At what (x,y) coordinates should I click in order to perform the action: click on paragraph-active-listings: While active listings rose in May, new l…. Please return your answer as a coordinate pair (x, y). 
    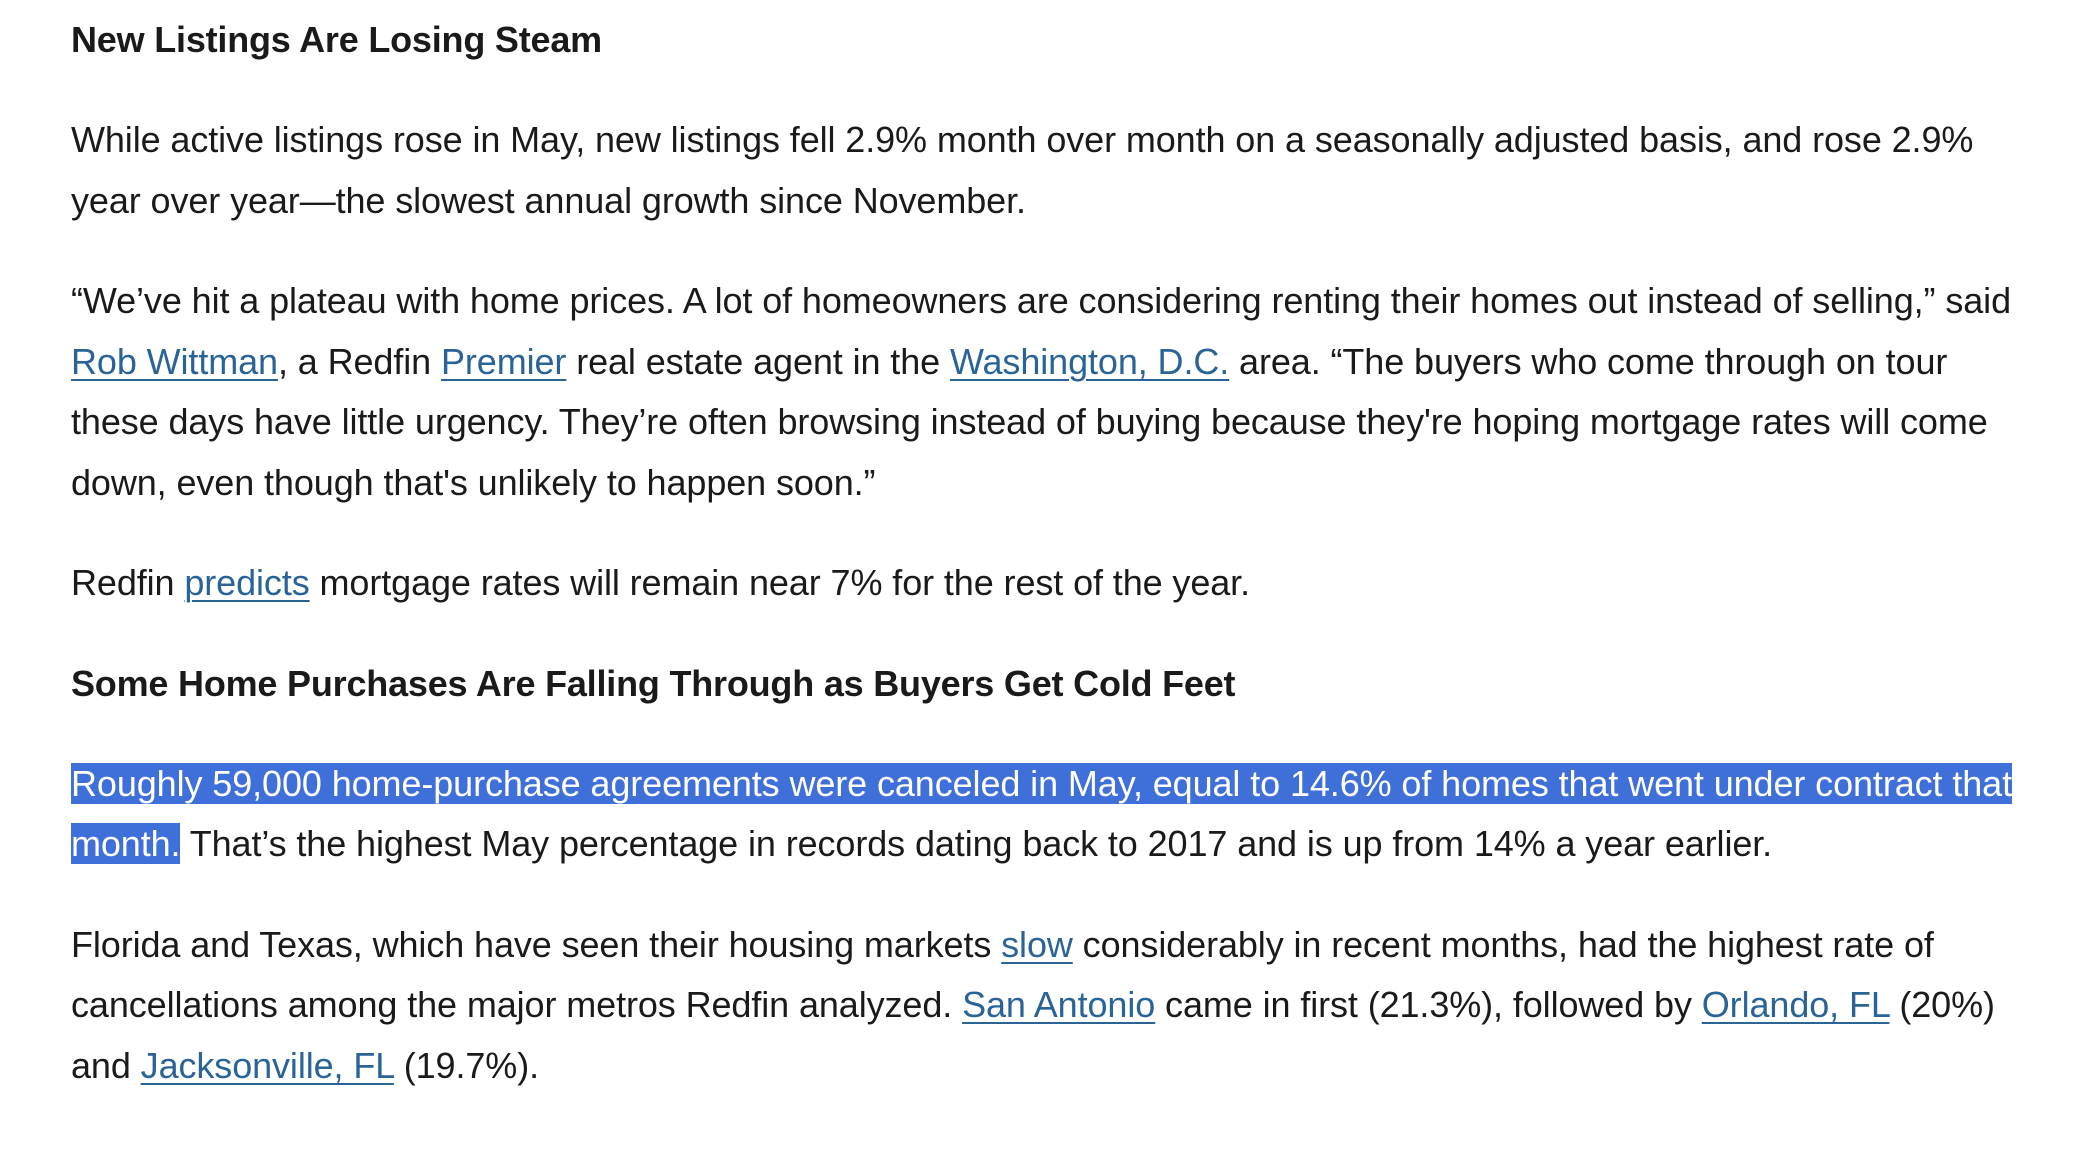
    Looking at the image, I should click on (1022, 170).